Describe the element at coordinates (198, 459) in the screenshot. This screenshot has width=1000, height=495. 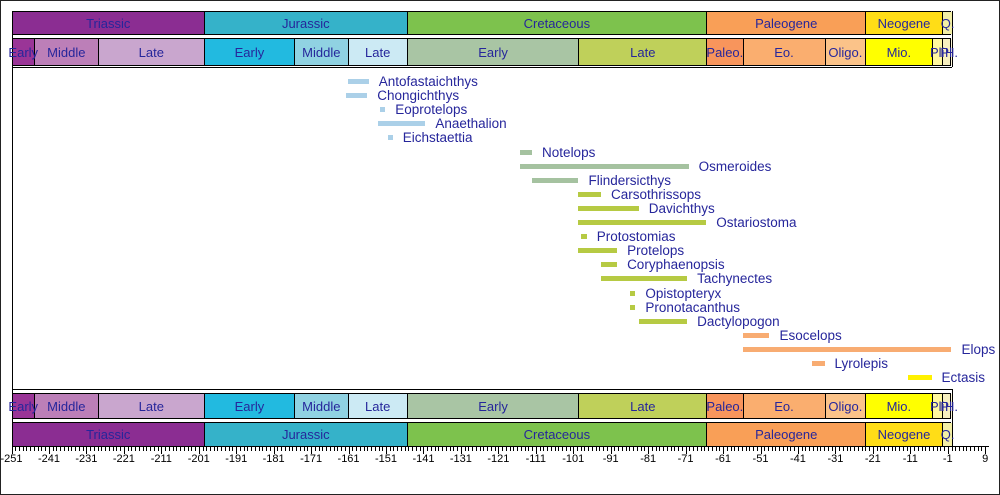
I see `axis-tick-label: -201` at that location.